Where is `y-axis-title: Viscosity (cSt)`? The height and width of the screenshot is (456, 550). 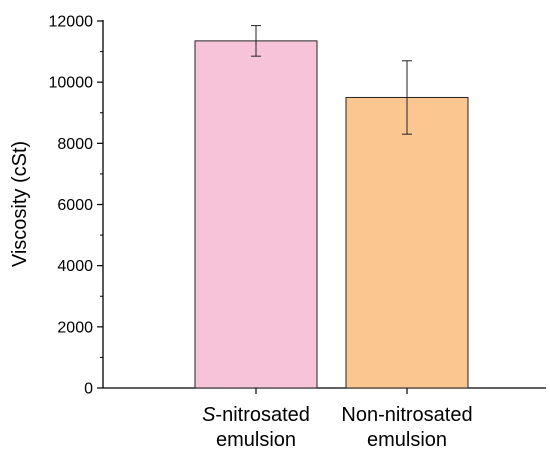
y-axis-title: Viscosity (cSt) is located at coordinates (20, 204).